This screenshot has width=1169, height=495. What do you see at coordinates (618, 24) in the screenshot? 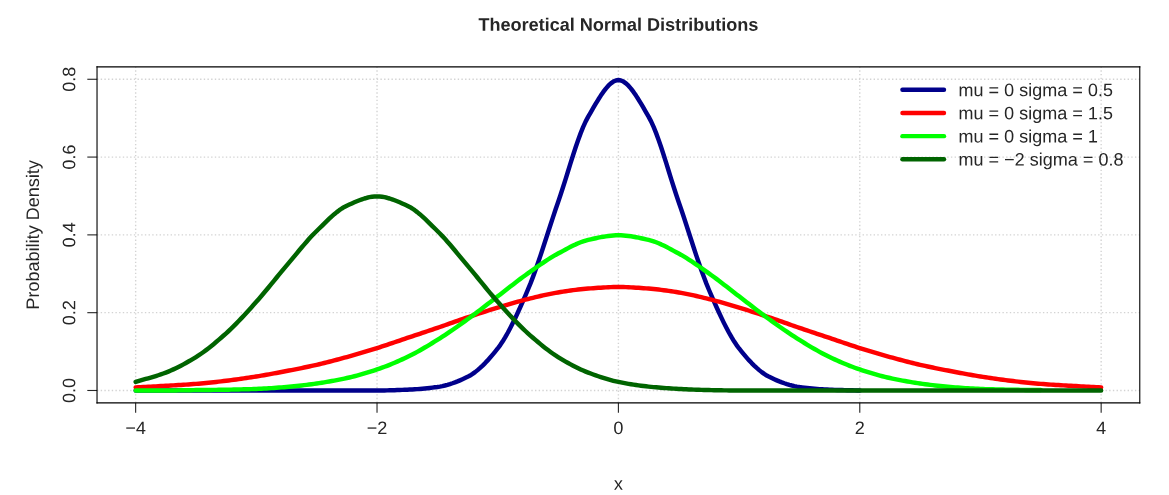
I see `chart-title: Theoretical Normal Distributions` at bounding box center [618, 24].